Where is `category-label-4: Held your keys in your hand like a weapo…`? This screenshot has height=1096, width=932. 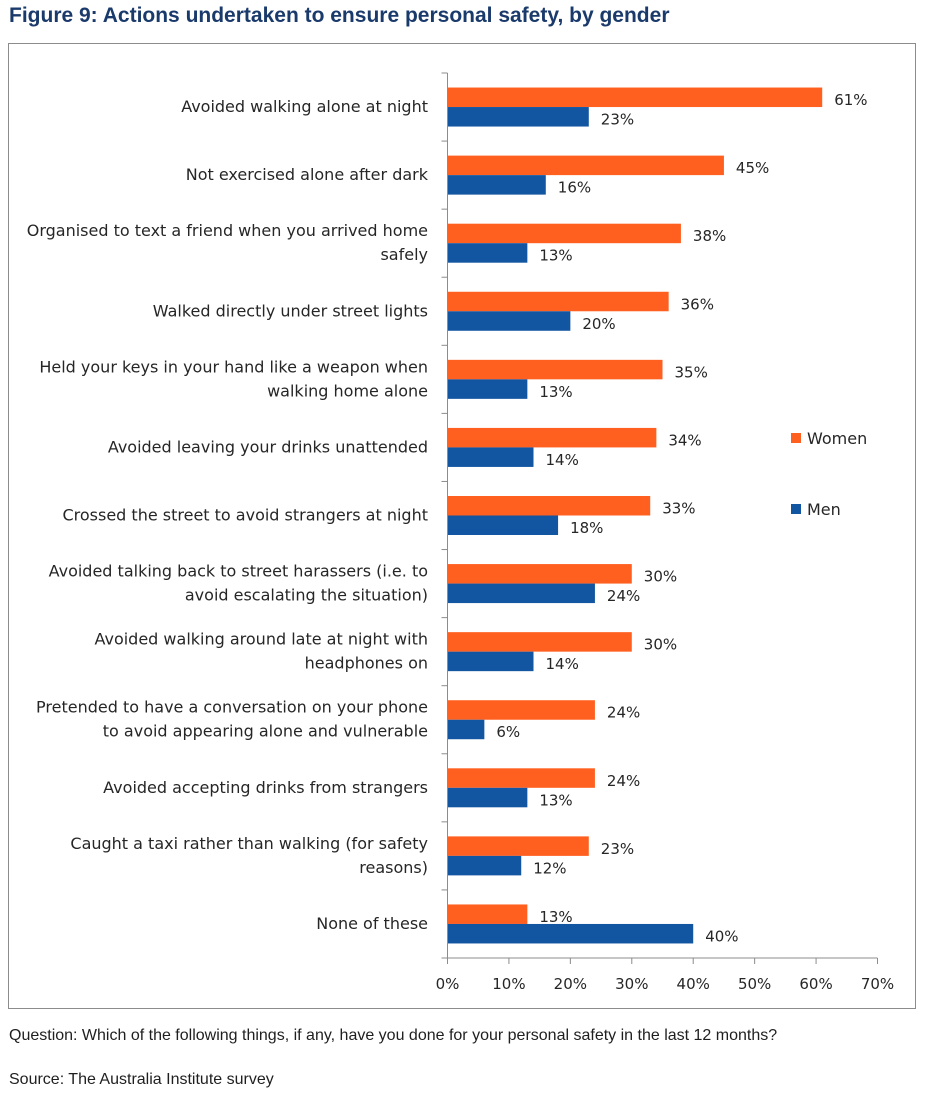
category-label-4: Held your keys in your hand like a weapo… is located at coordinates (233, 378).